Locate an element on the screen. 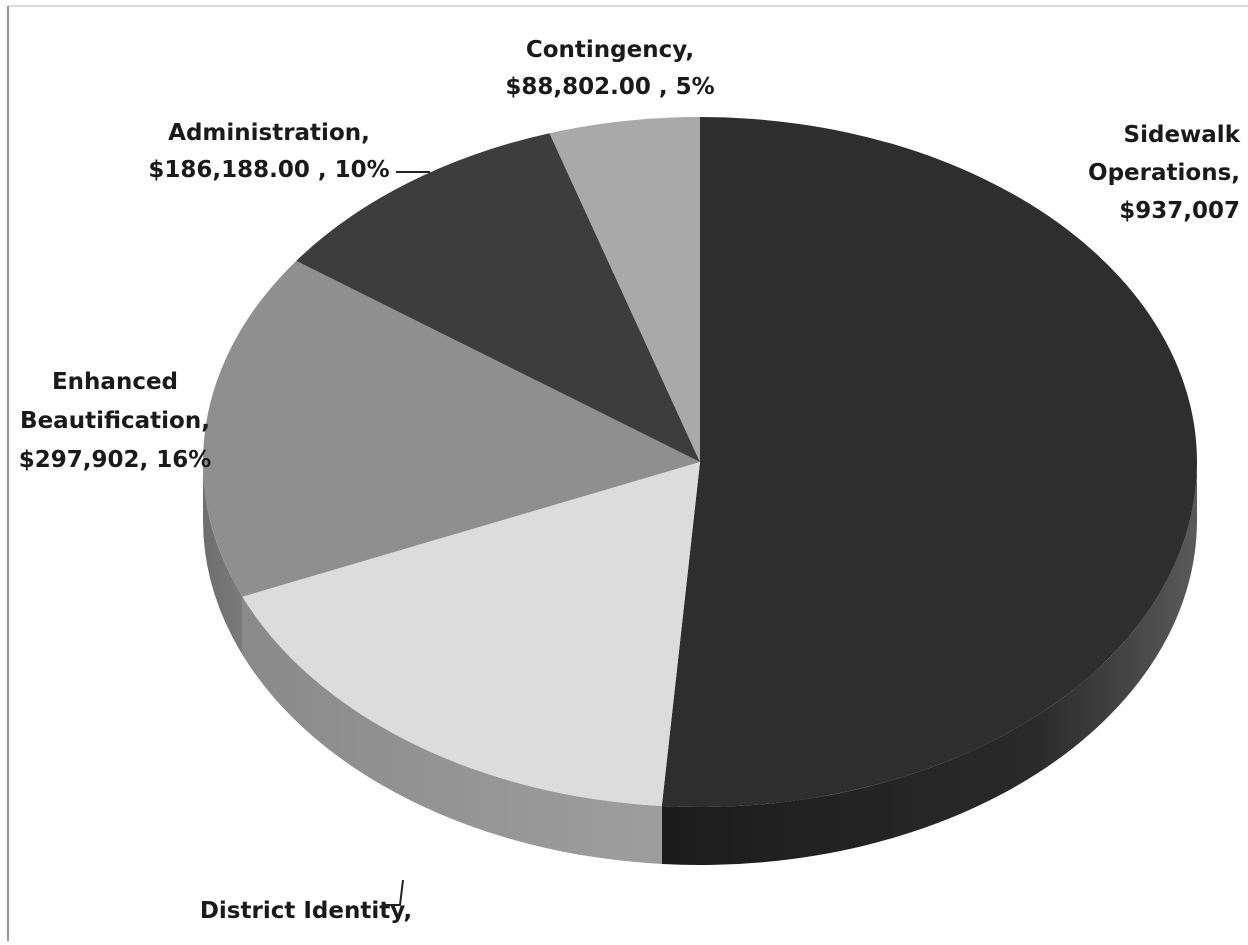 Image resolution: width=1248 pixels, height=945 pixels. slice-label-2: Enhanced Beautification, $297,902, 16% is located at coordinates (115, 421).